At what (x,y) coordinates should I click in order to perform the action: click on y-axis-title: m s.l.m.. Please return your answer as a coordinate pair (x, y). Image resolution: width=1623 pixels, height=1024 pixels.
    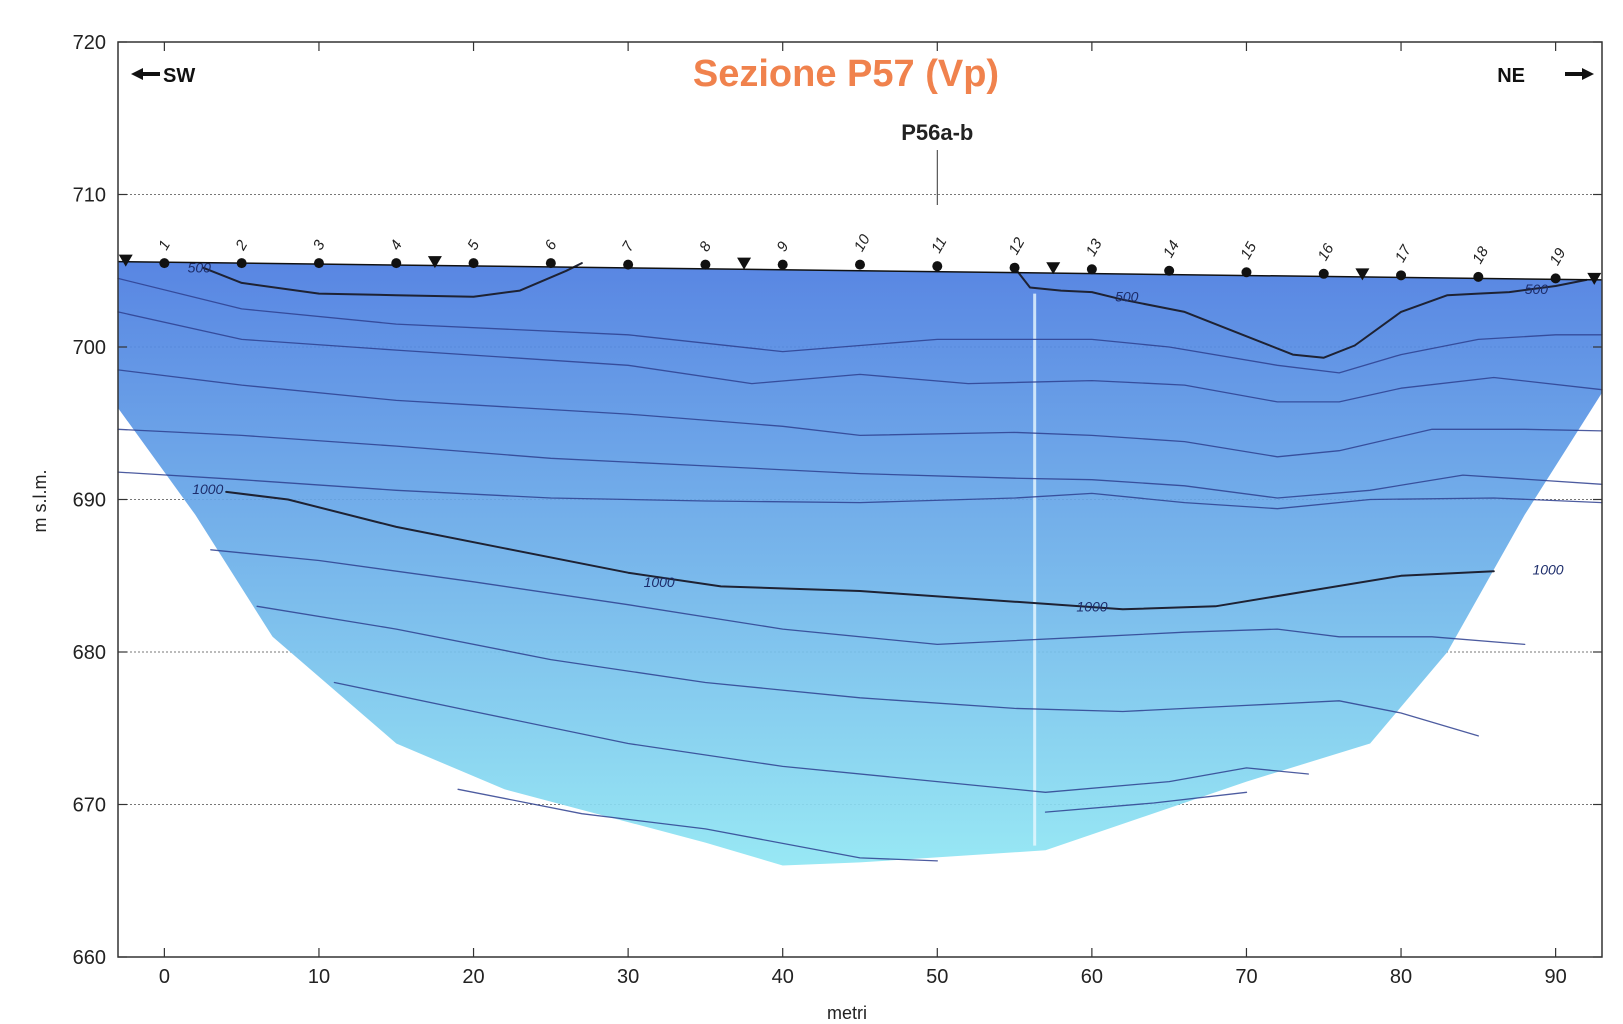
    Looking at the image, I should click on (40, 501).